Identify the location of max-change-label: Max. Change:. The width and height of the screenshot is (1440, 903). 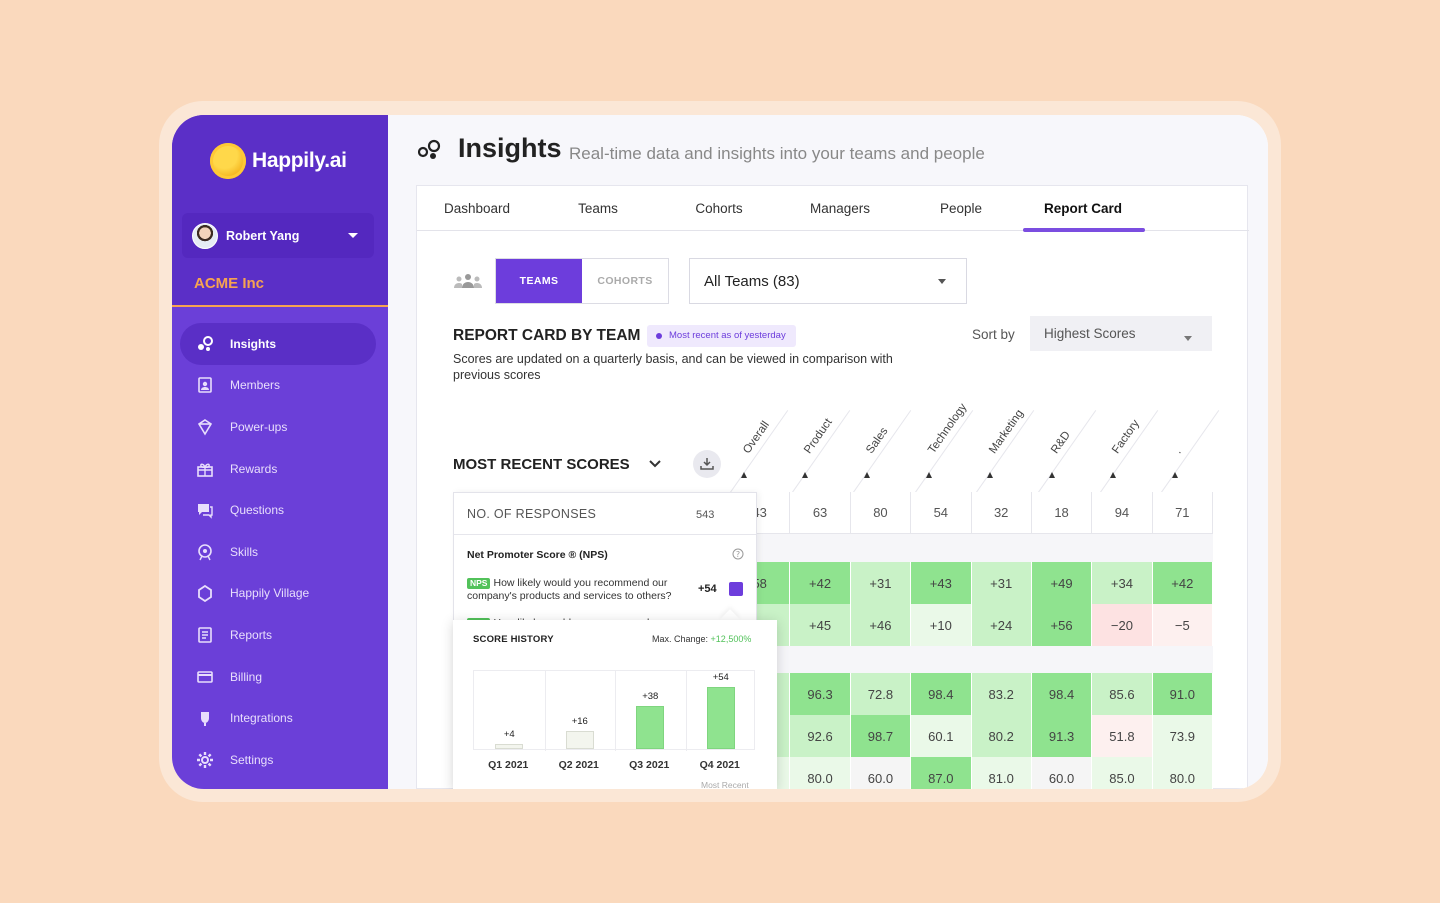
(680, 639).